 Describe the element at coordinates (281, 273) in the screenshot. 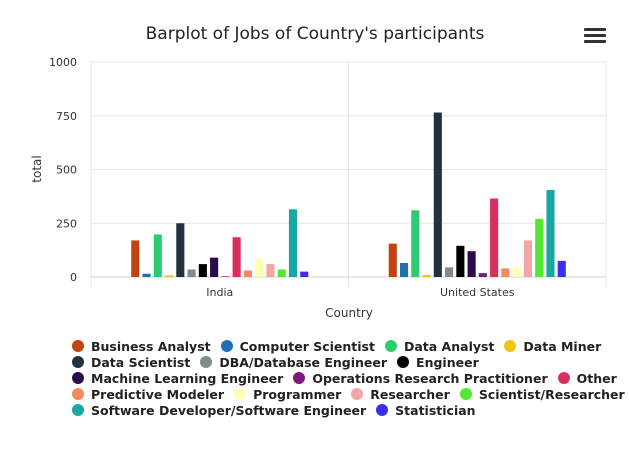

I see `bar-scientist-researcher-india` at that location.